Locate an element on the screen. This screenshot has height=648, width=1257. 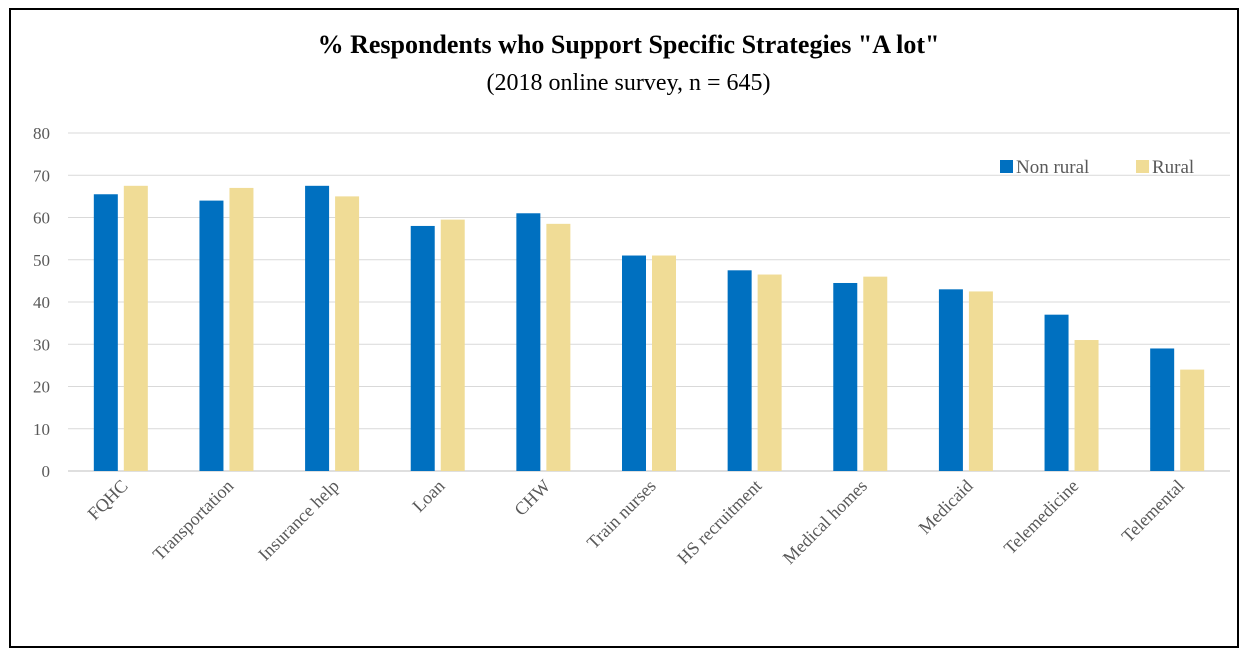
x-category-label: Telemedicine is located at coordinates (1041, 517).